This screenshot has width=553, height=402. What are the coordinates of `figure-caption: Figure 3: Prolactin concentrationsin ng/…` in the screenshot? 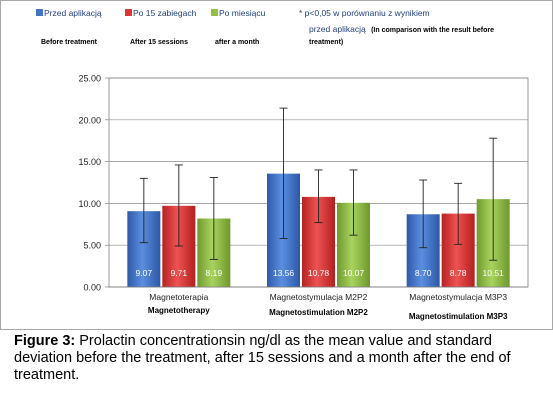 It's located at (277, 358).